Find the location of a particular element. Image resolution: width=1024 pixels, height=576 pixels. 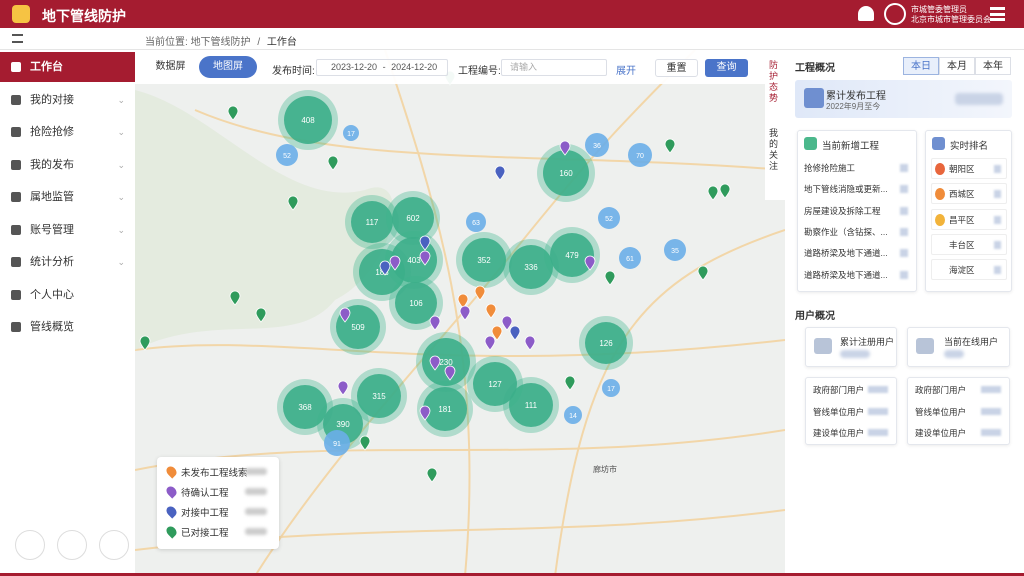

cluster-label: 479 is located at coordinates (572, 255).